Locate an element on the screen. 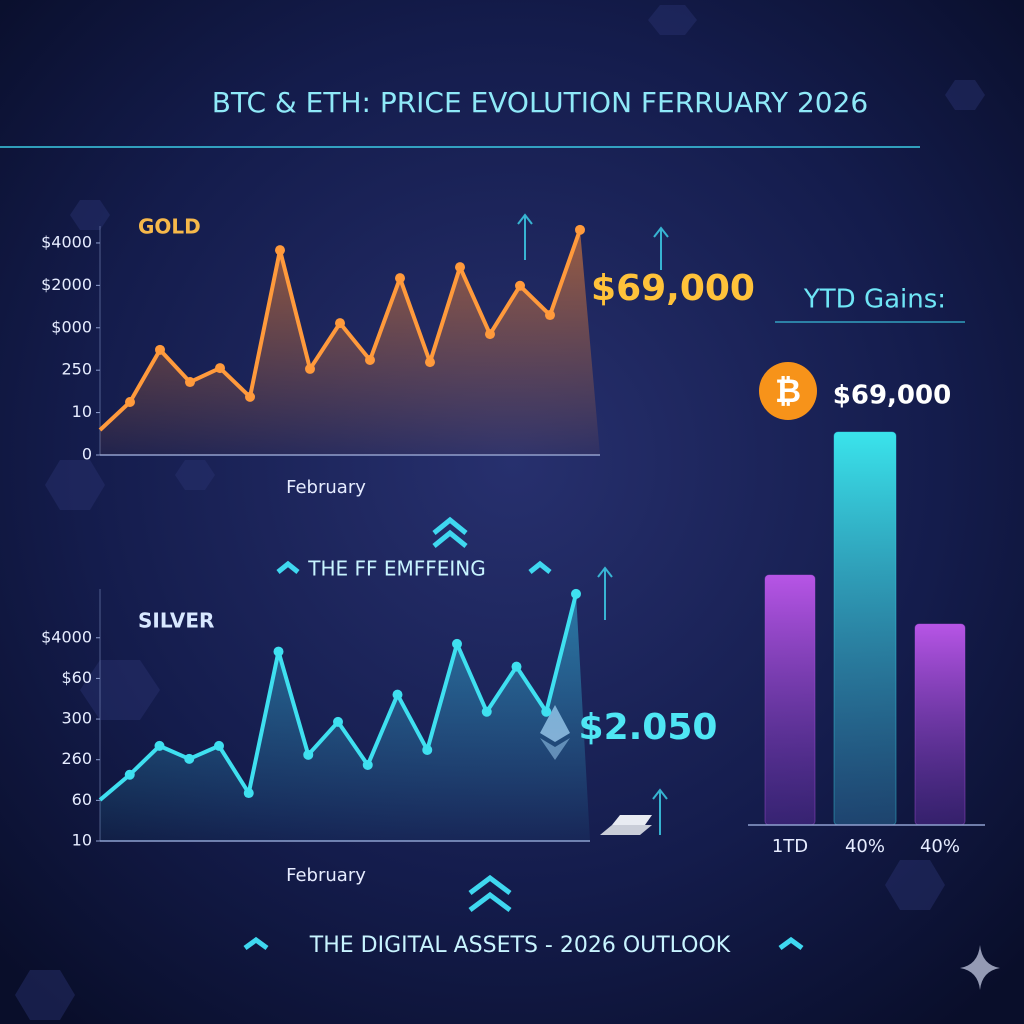  y-tick-label: 300 is located at coordinates (76, 718).